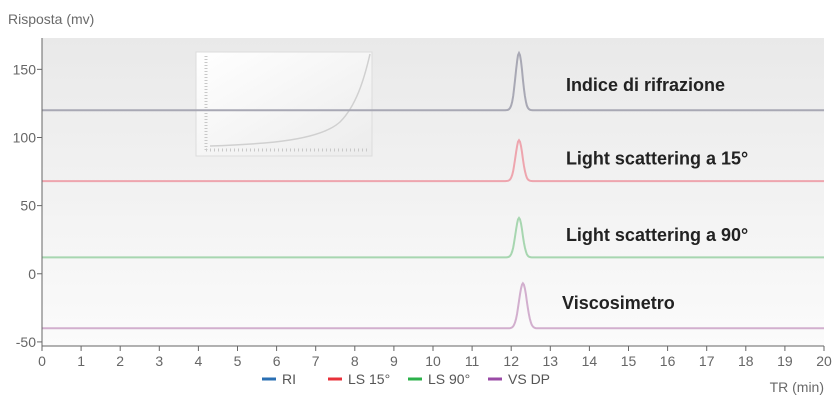 The image size is (834, 402). I want to click on y-tick-label: 150, so click(25, 69).